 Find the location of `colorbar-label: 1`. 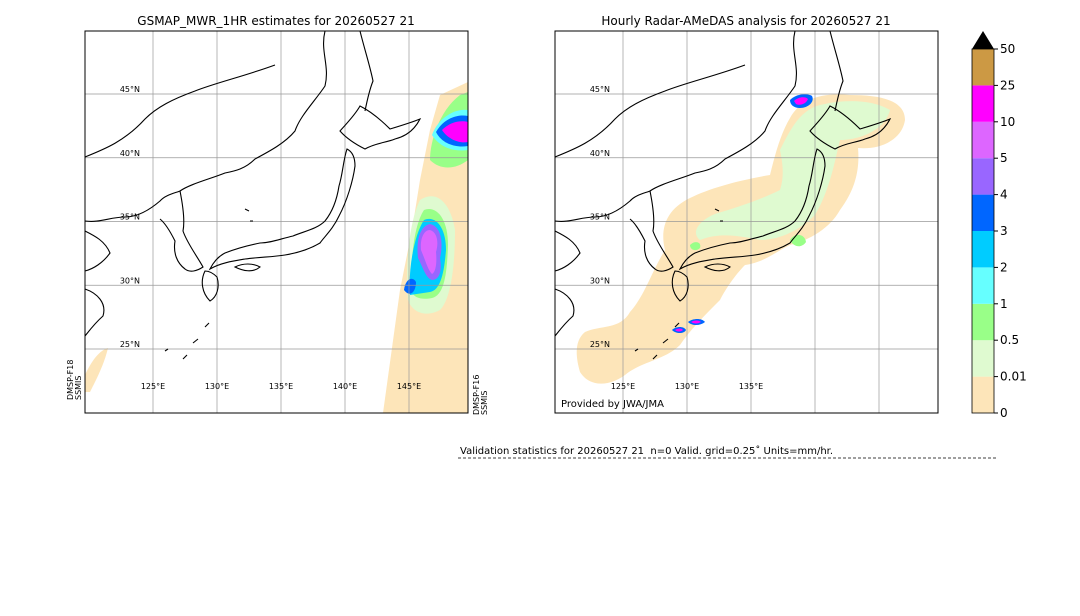

colorbar-label: 1 is located at coordinates (1004, 304).